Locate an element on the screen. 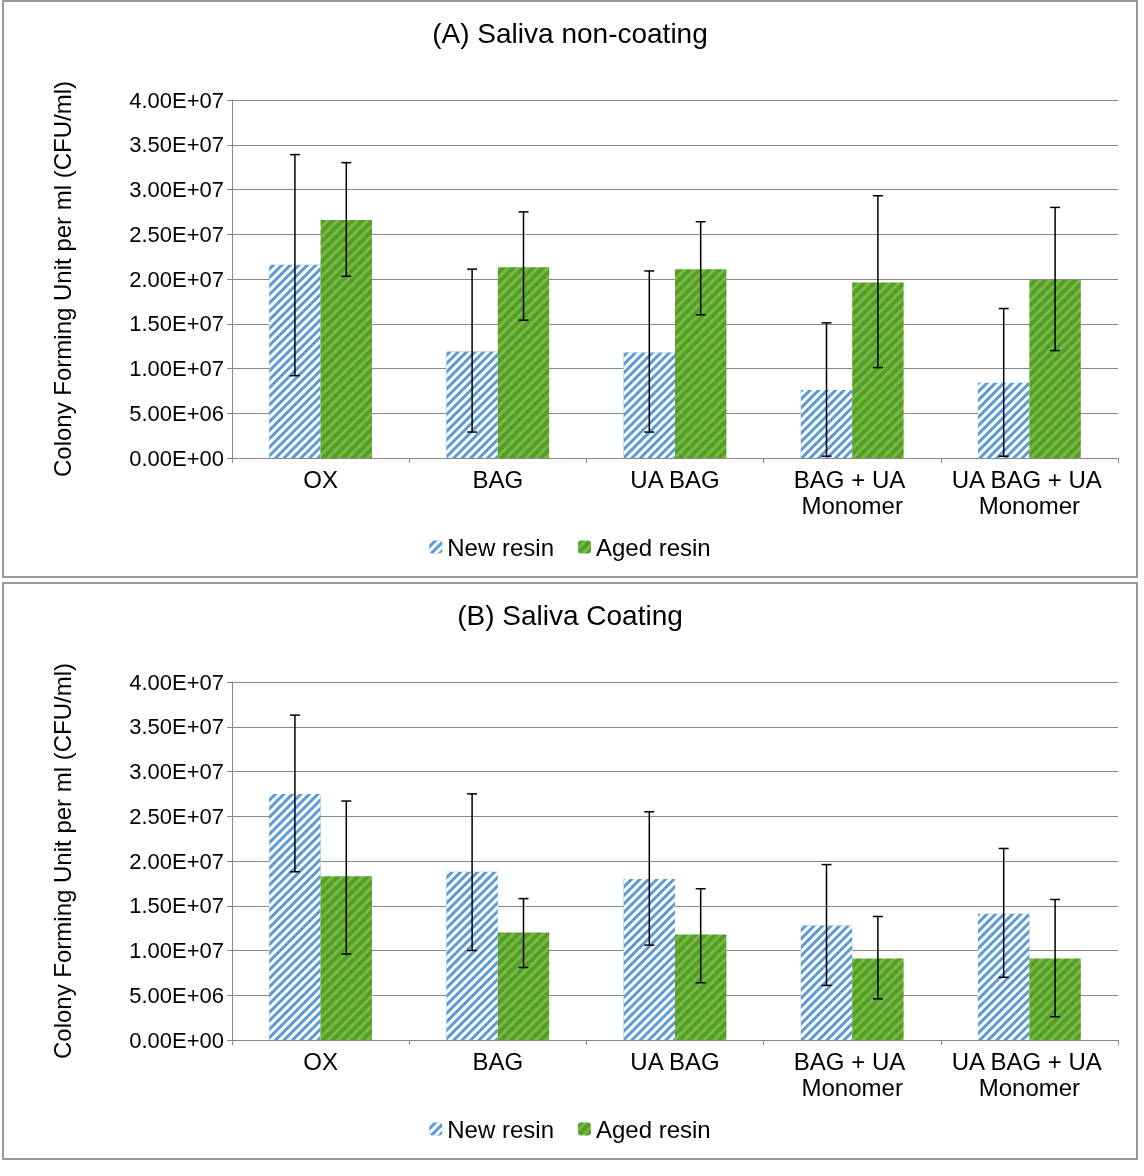 The width and height of the screenshot is (1144, 1176). chart-title: (A) Saliva non-coating is located at coordinates (570, 33).